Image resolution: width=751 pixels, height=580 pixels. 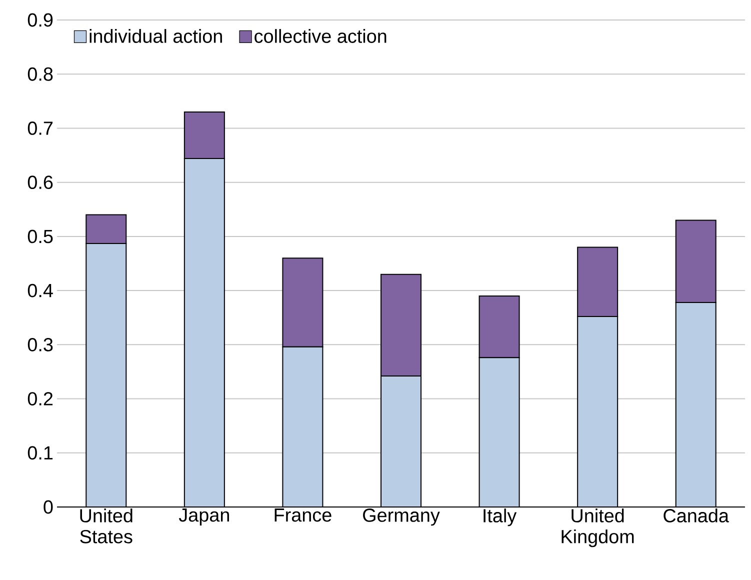 I want to click on y-tick-label: 0, so click(x=48, y=507).